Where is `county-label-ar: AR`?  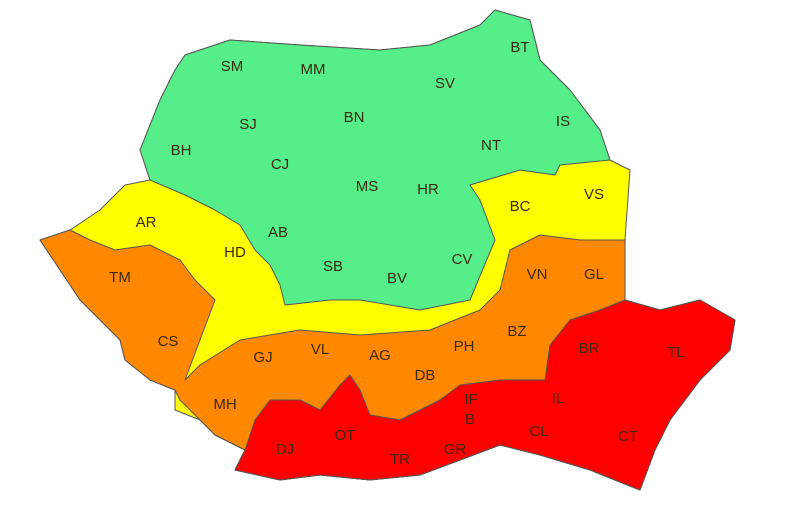 county-label-ar: AR is located at coordinates (146, 222).